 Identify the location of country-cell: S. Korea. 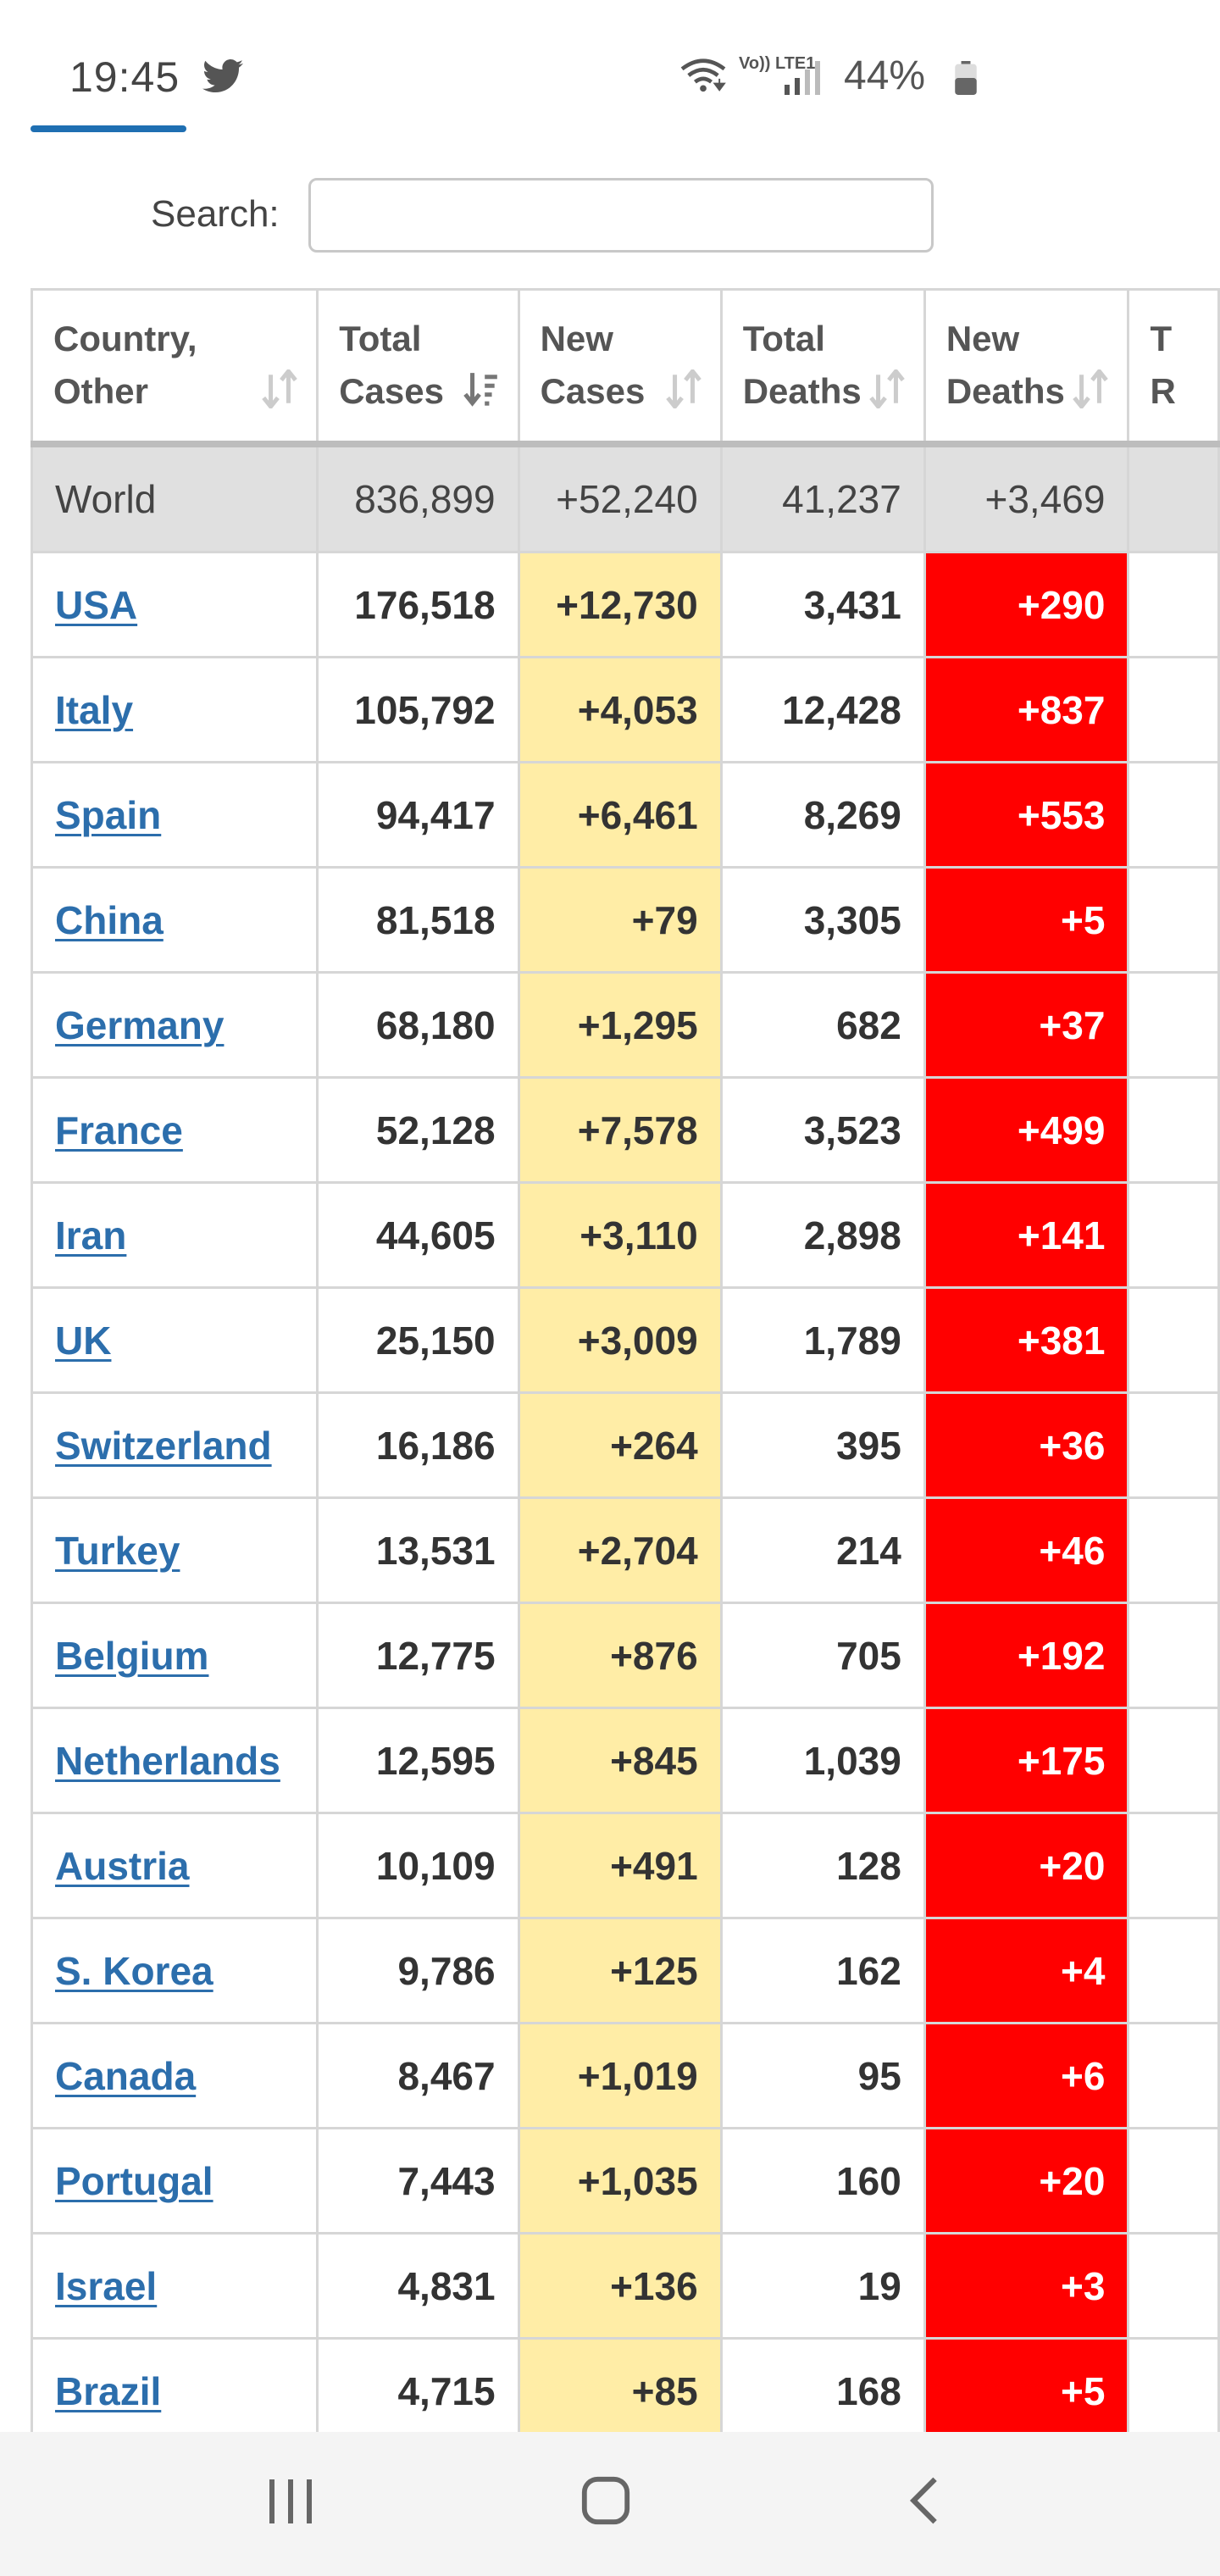
(174, 1970).